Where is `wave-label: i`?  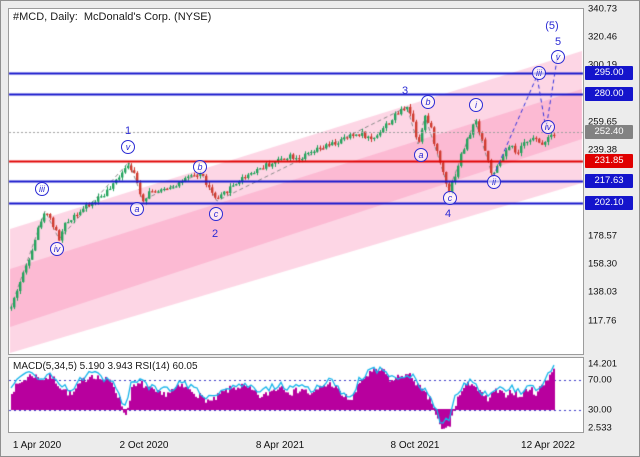 wave-label: i is located at coordinates (476, 105).